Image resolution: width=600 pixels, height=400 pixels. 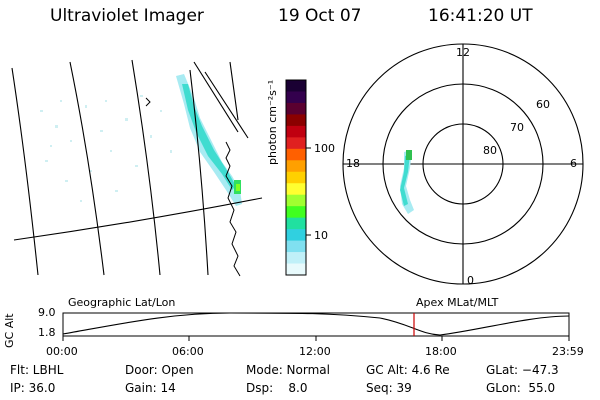 I want to click on time-label: 16:41:20 UT, so click(x=480, y=16).